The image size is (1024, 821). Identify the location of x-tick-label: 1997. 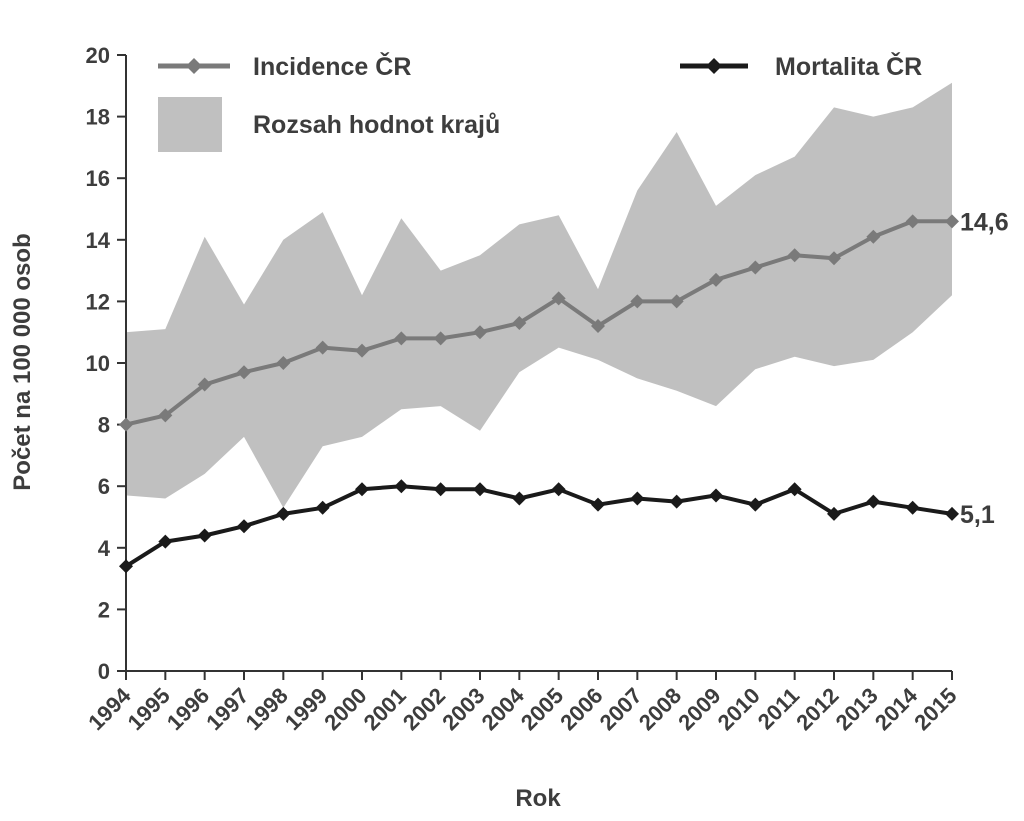
(227, 709).